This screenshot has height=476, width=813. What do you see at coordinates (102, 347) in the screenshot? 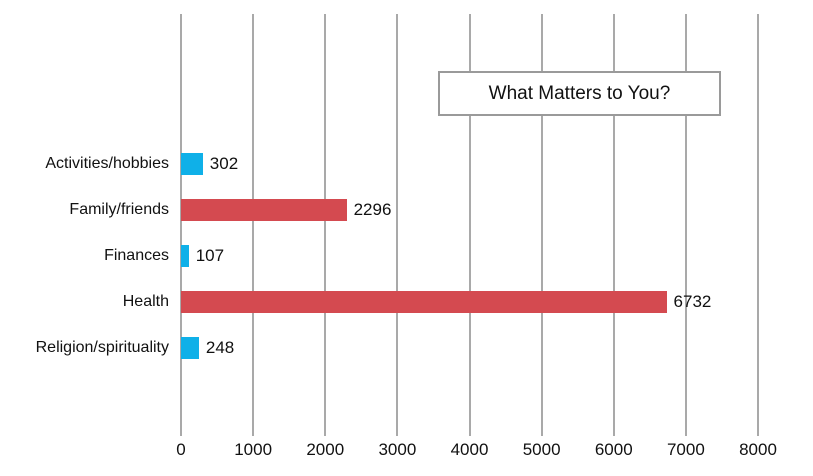
I see `category-label: Religion/spirituality` at bounding box center [102, 347].